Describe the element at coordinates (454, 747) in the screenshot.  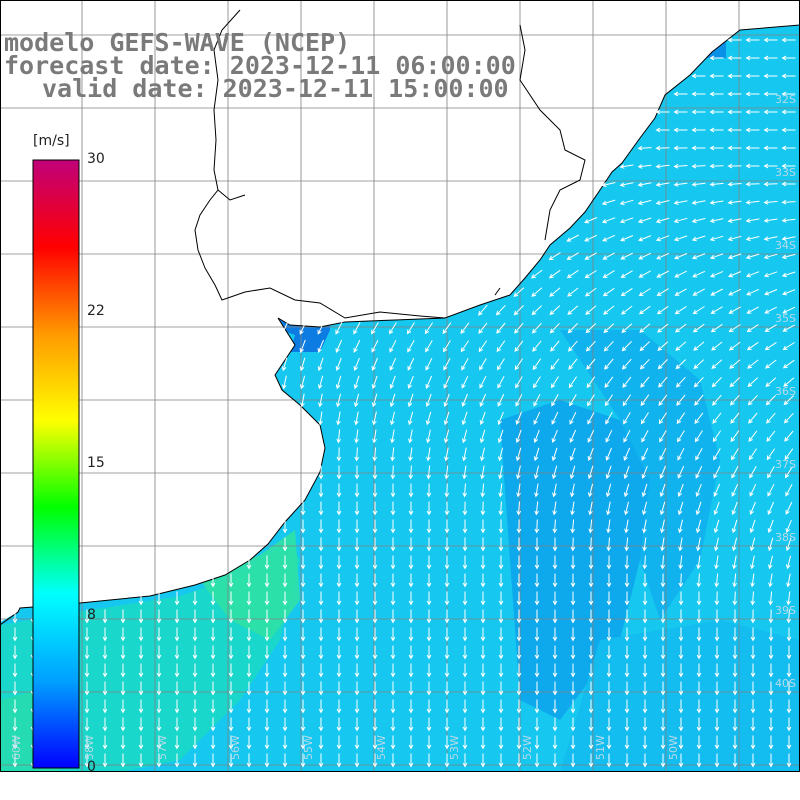
I see `longitude-label: 53W` at that location.